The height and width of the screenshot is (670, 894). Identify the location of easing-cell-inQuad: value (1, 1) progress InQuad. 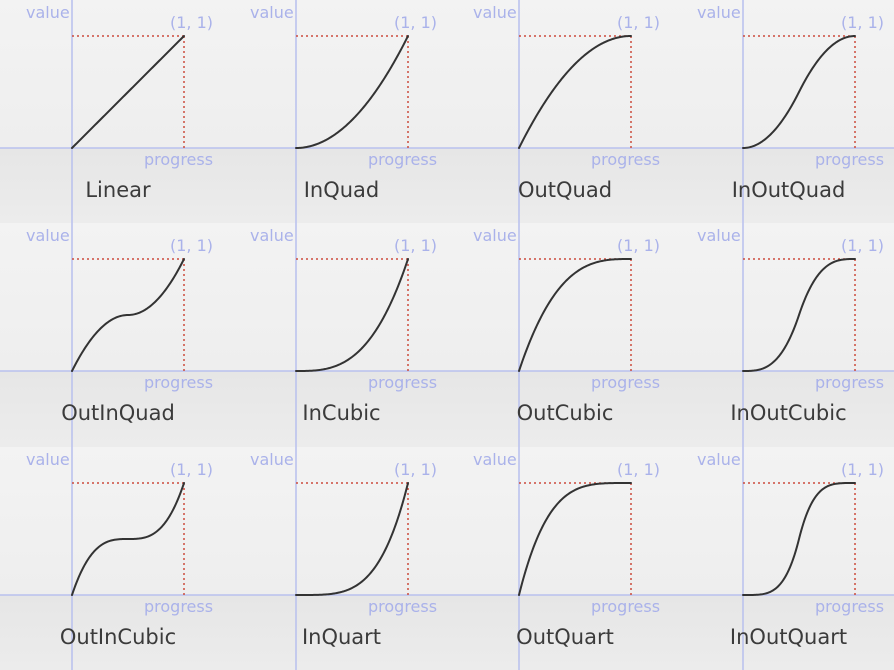
(335, 112).